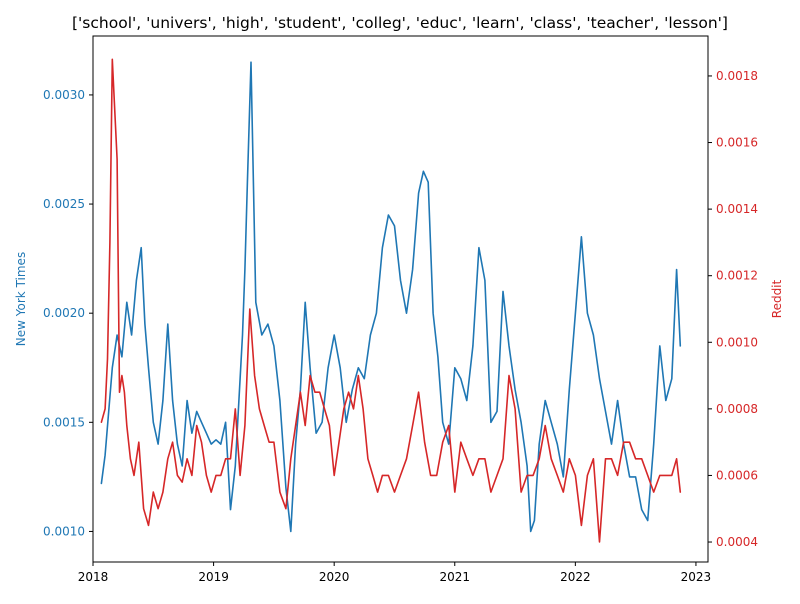  I want to click on right-y-tick-label: 0.0016, so click(737, 143).